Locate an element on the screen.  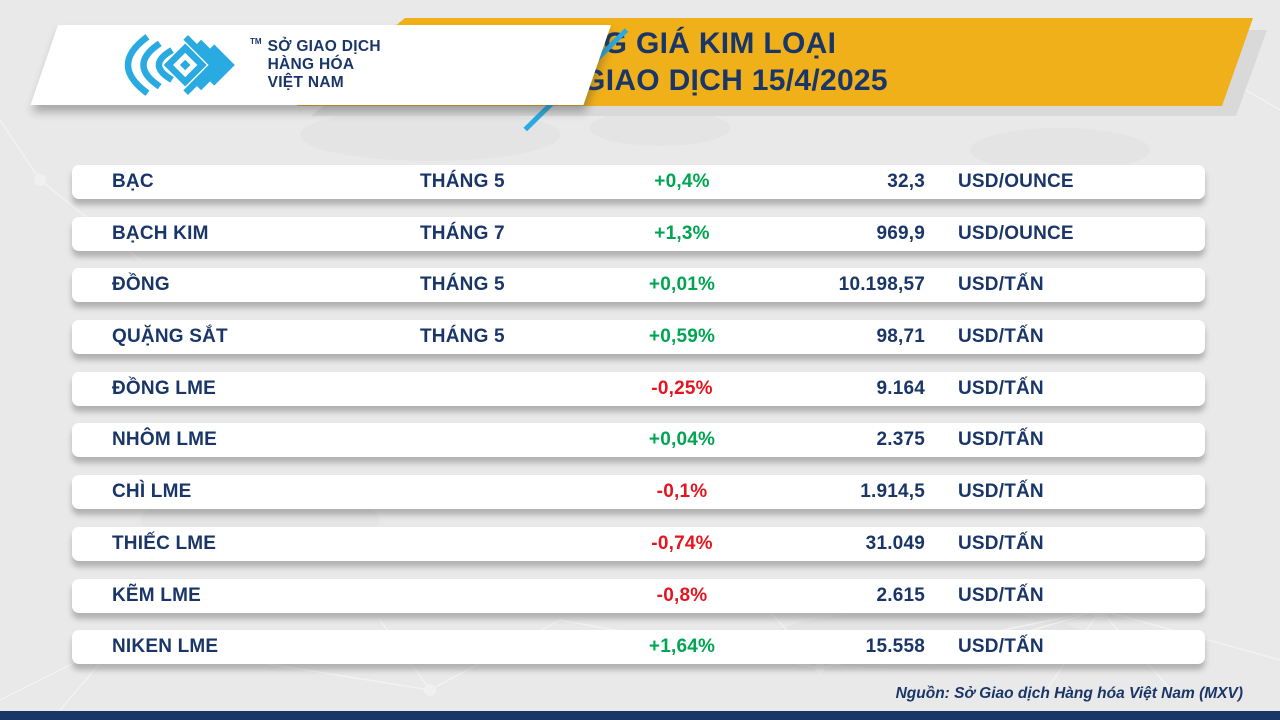
price-value: 1.914,5 is located at coordinates (892, 492).